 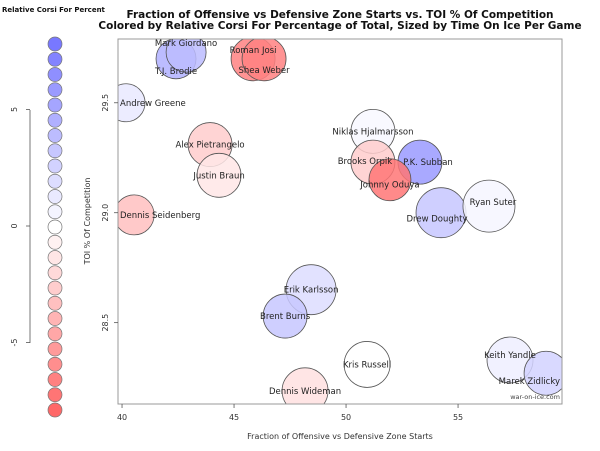 I want to click on bubble-label: Keith Yandle, so click(x=510, y=356).